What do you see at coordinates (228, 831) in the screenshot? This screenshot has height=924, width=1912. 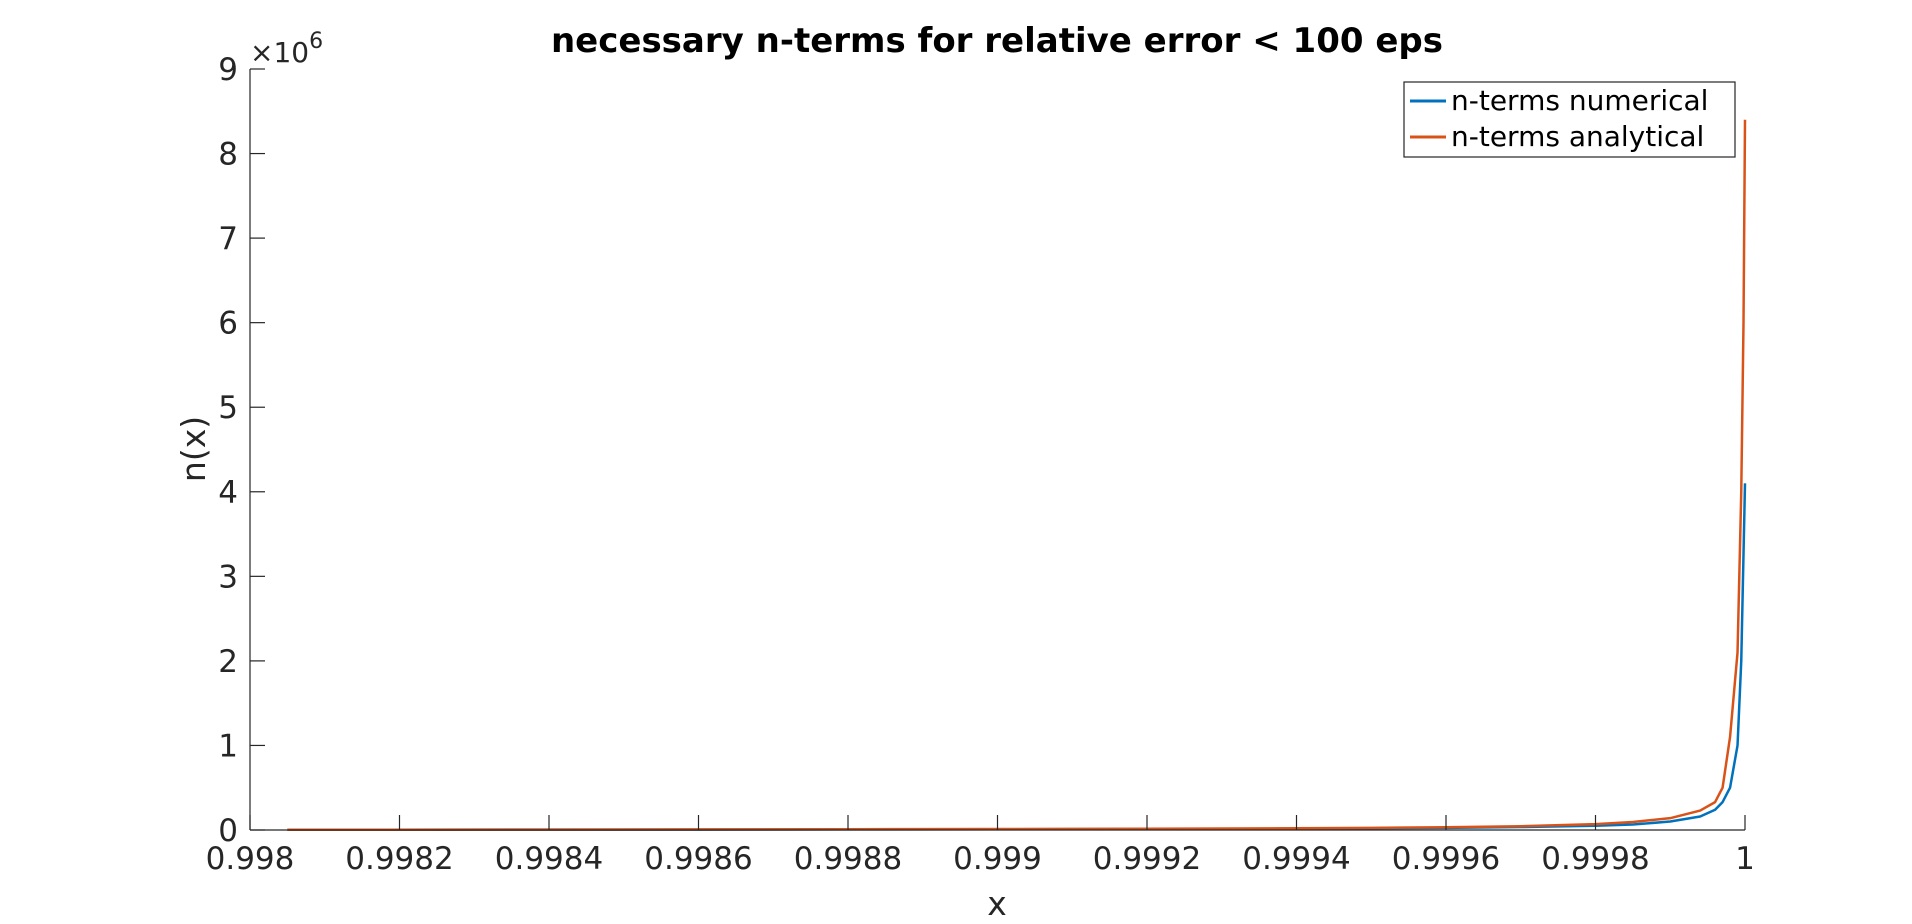 I see `y-tick-label: 0` at bounding box center [228, 831].